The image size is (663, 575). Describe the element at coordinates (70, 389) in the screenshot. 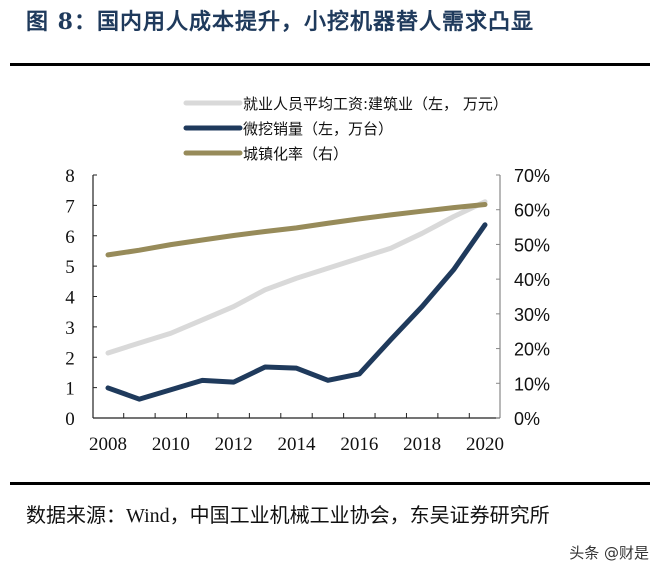

I see `left-tick-label: 1` at that location.